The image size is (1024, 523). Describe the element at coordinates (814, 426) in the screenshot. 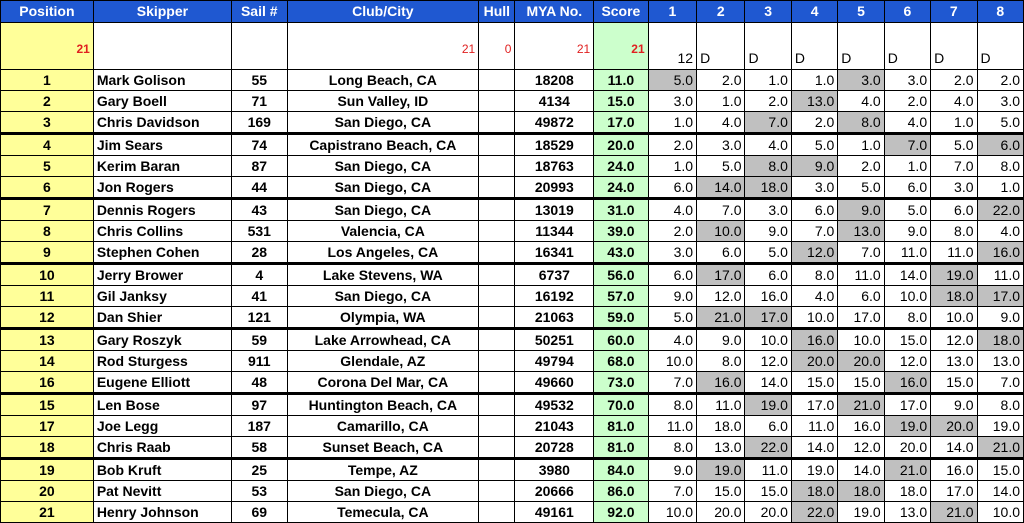

I see `race-4-cell: 11.0` at that location.